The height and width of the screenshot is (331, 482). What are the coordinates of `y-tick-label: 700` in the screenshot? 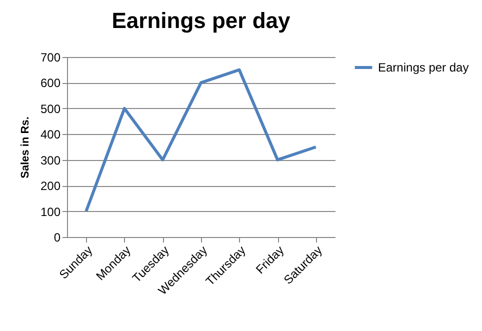 It's located at (50, 57).